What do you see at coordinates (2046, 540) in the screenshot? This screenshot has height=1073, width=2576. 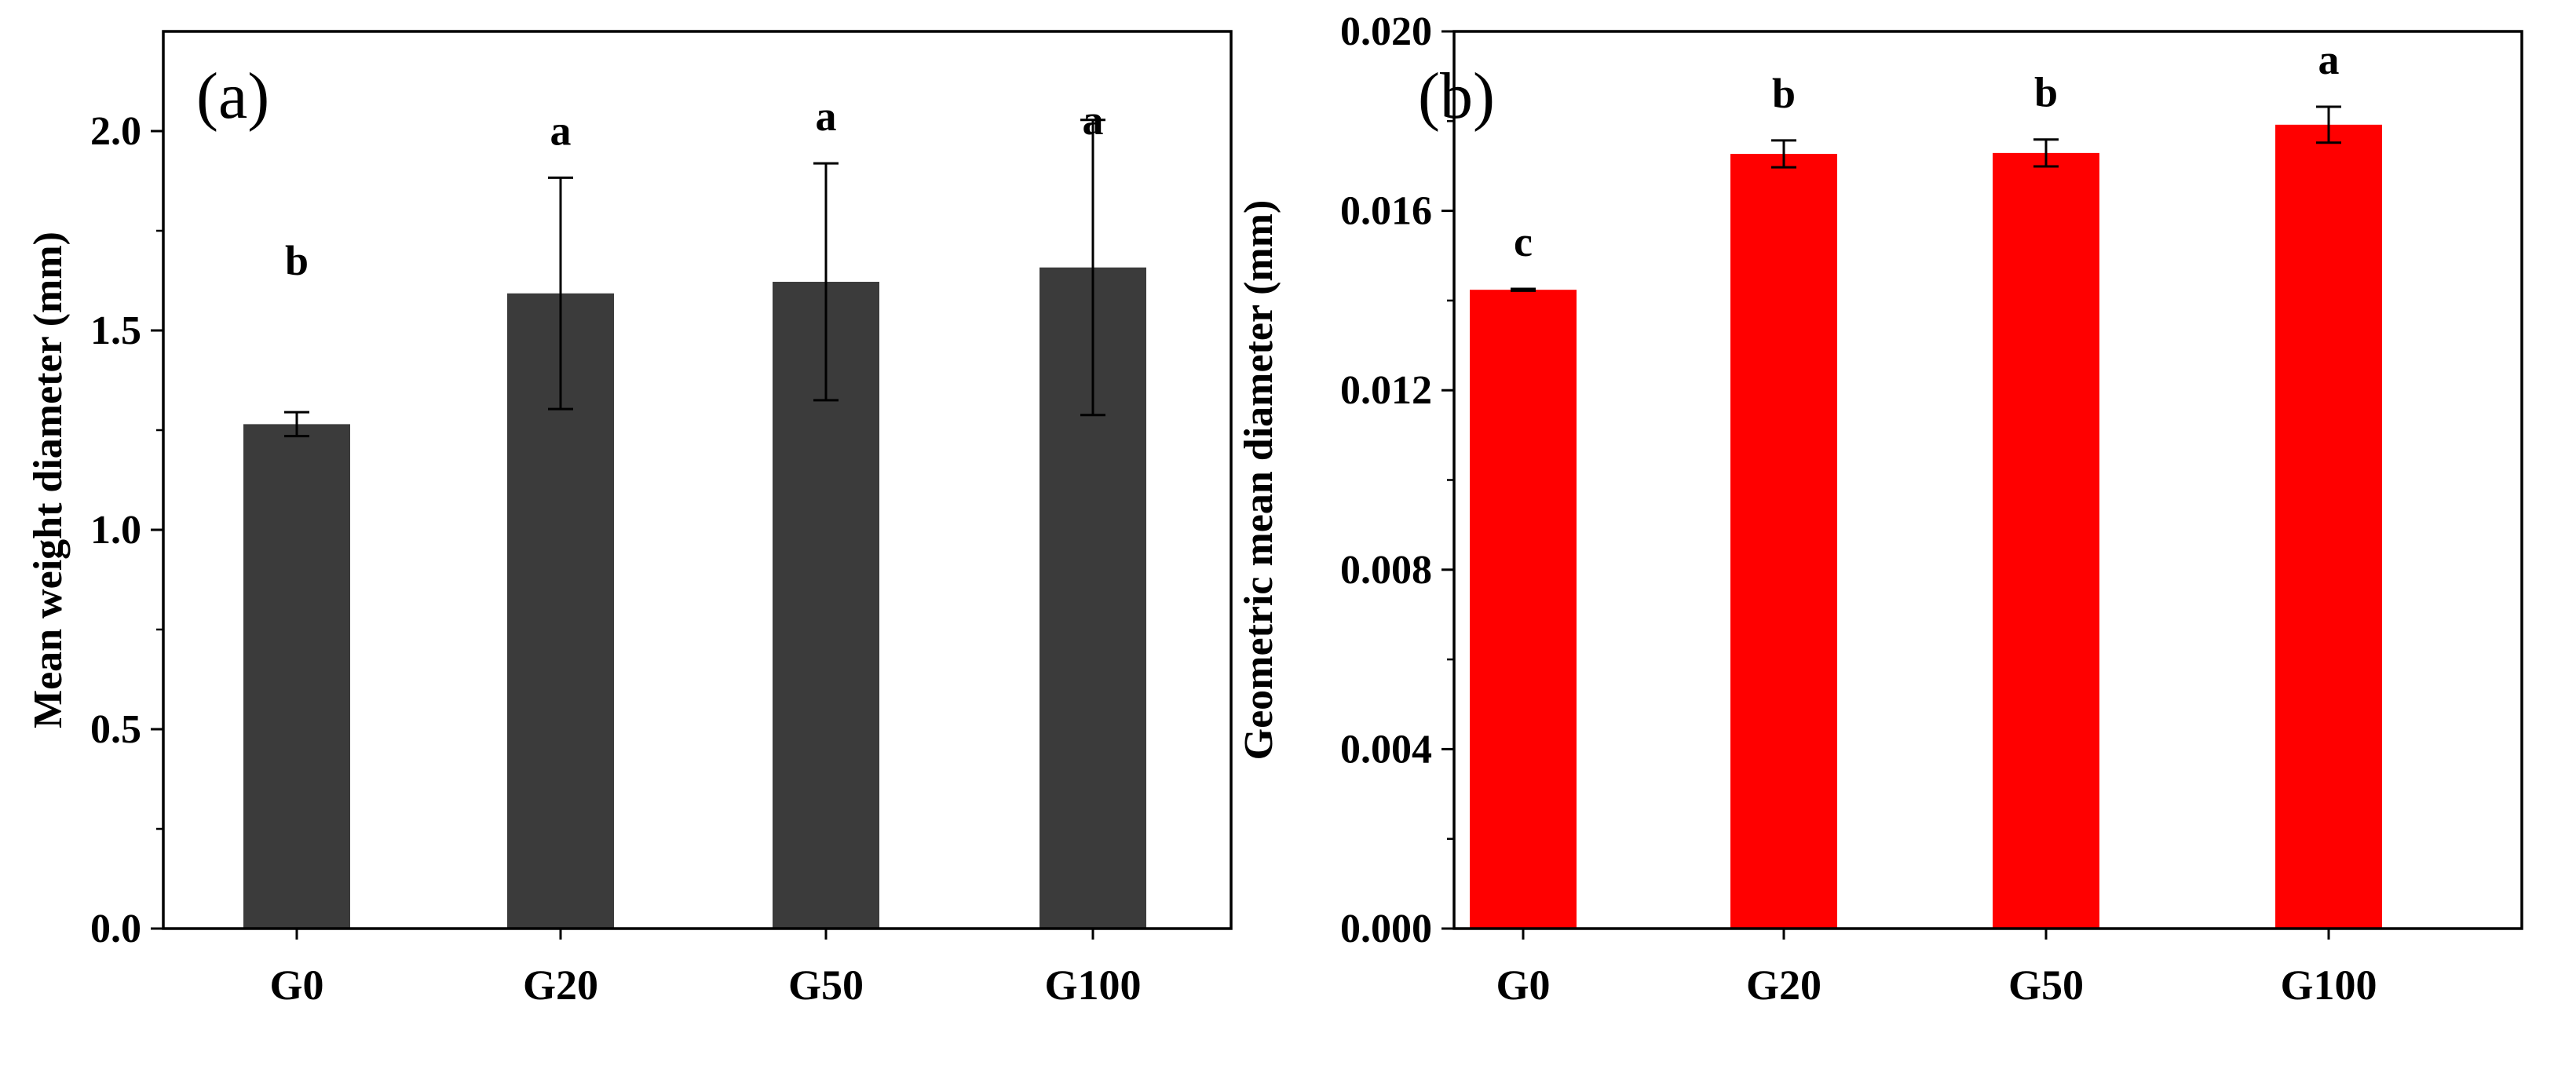 I see `panel-b-bar-g50` at bounding box center [2046, 540].